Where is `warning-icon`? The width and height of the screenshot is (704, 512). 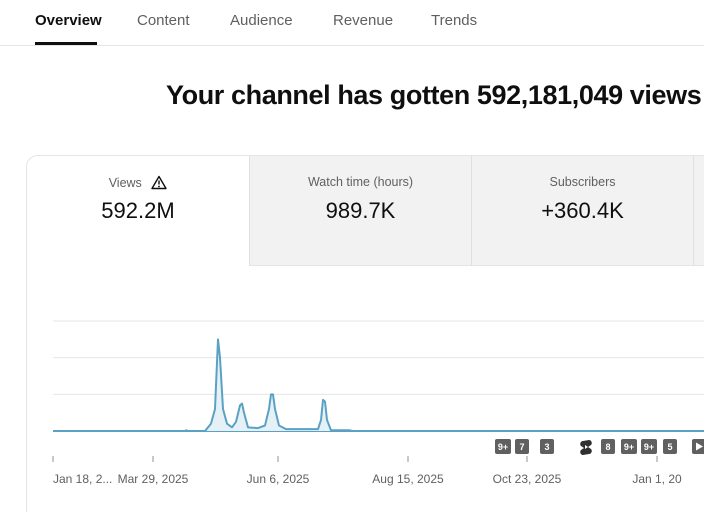
warning-icon is located at coordinates (159, 184).